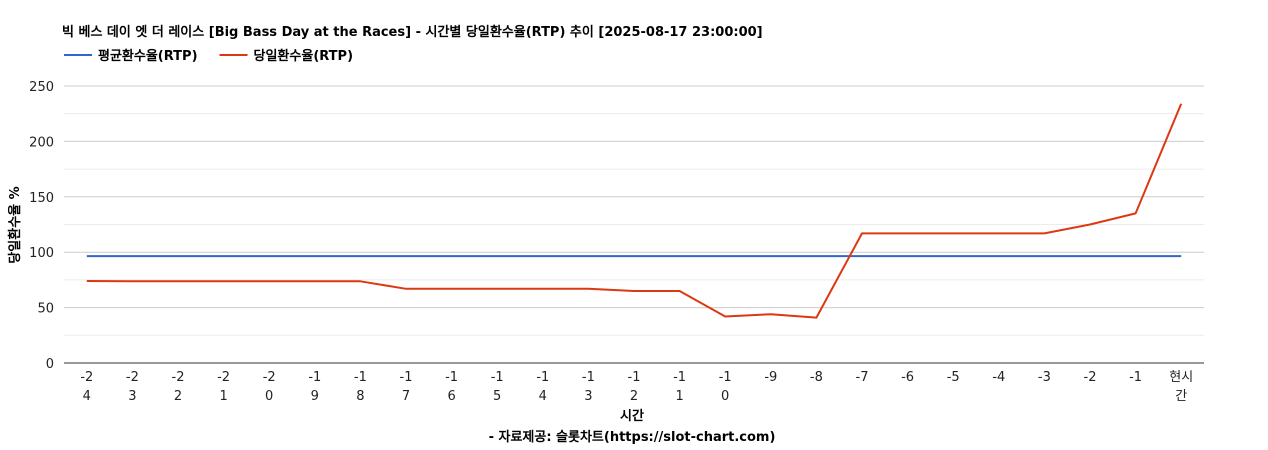 This screenshot has width=1268, height=450. What do you see at coordinates (41, 253) in the screenshot?
I see `y-tick-label: 100` at bounding box center [41, 253].